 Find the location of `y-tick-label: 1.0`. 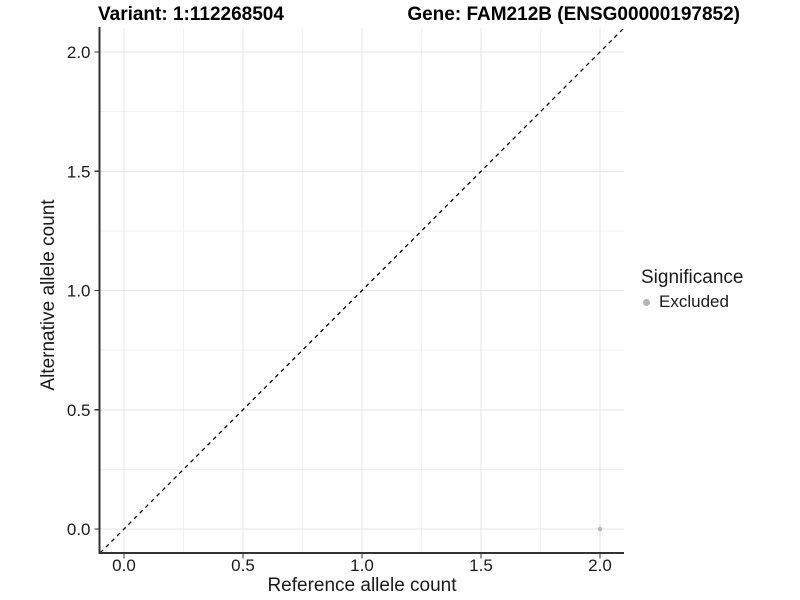

y-tick-label: 1.0 is located at coordinates (79, 291).